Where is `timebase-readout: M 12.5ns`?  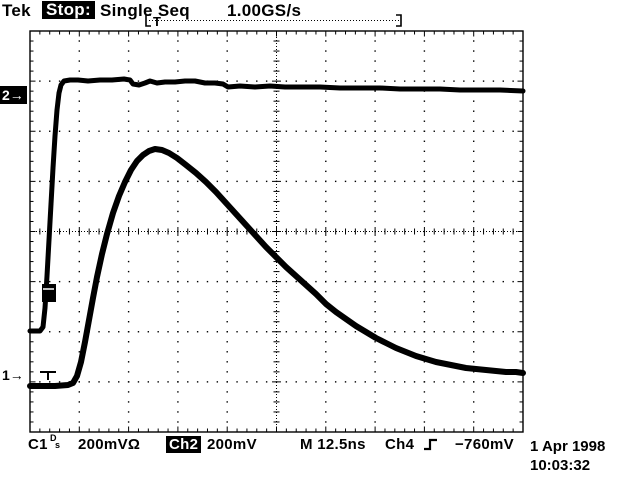
timebase-readout: M 12.5ns is located at coordinates (333, 444).